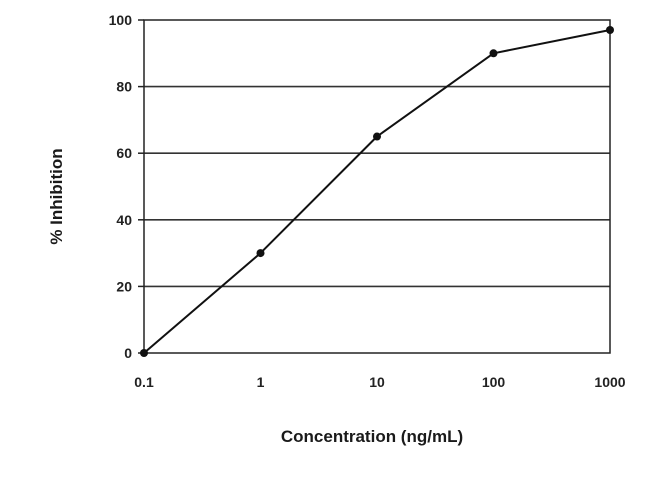 The width and height of the screenshot is (650, 484). I want to click on x-axis-title: Concentration (ng/mL), so click(372, 436).